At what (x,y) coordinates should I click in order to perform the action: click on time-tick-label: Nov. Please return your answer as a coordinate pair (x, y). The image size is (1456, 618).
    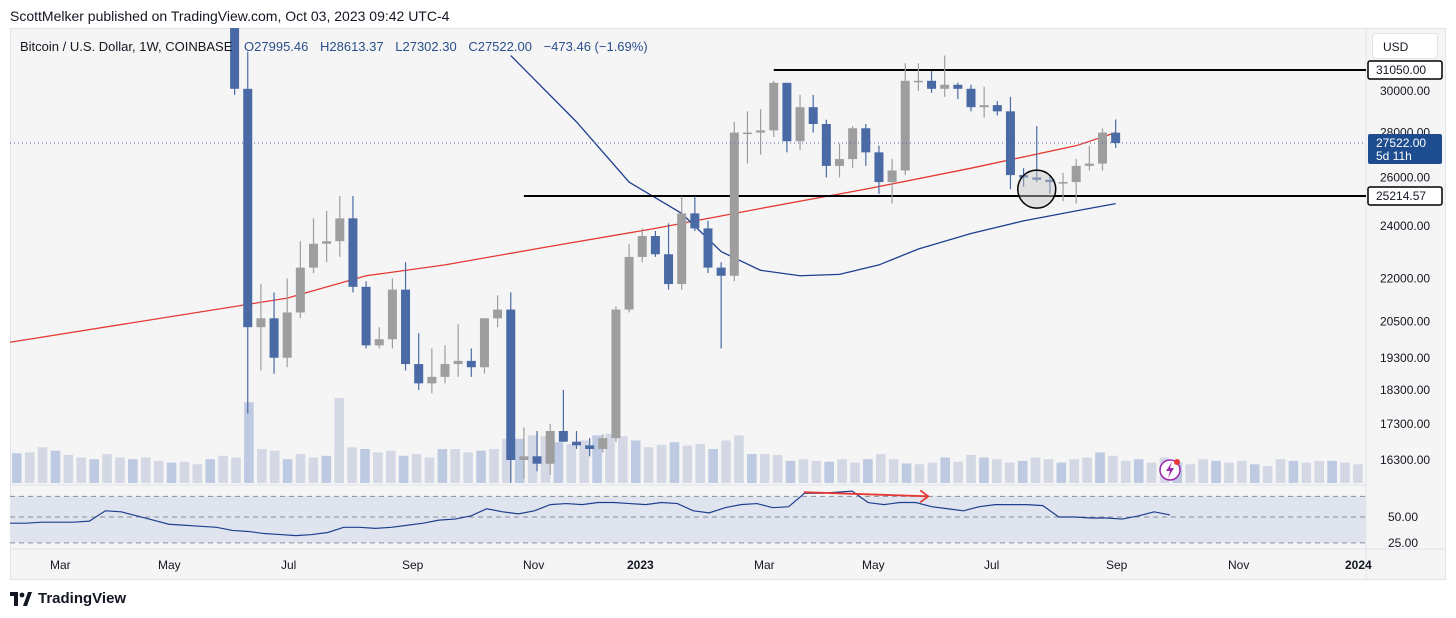
    Looking at the image, I should click on (533, 565).